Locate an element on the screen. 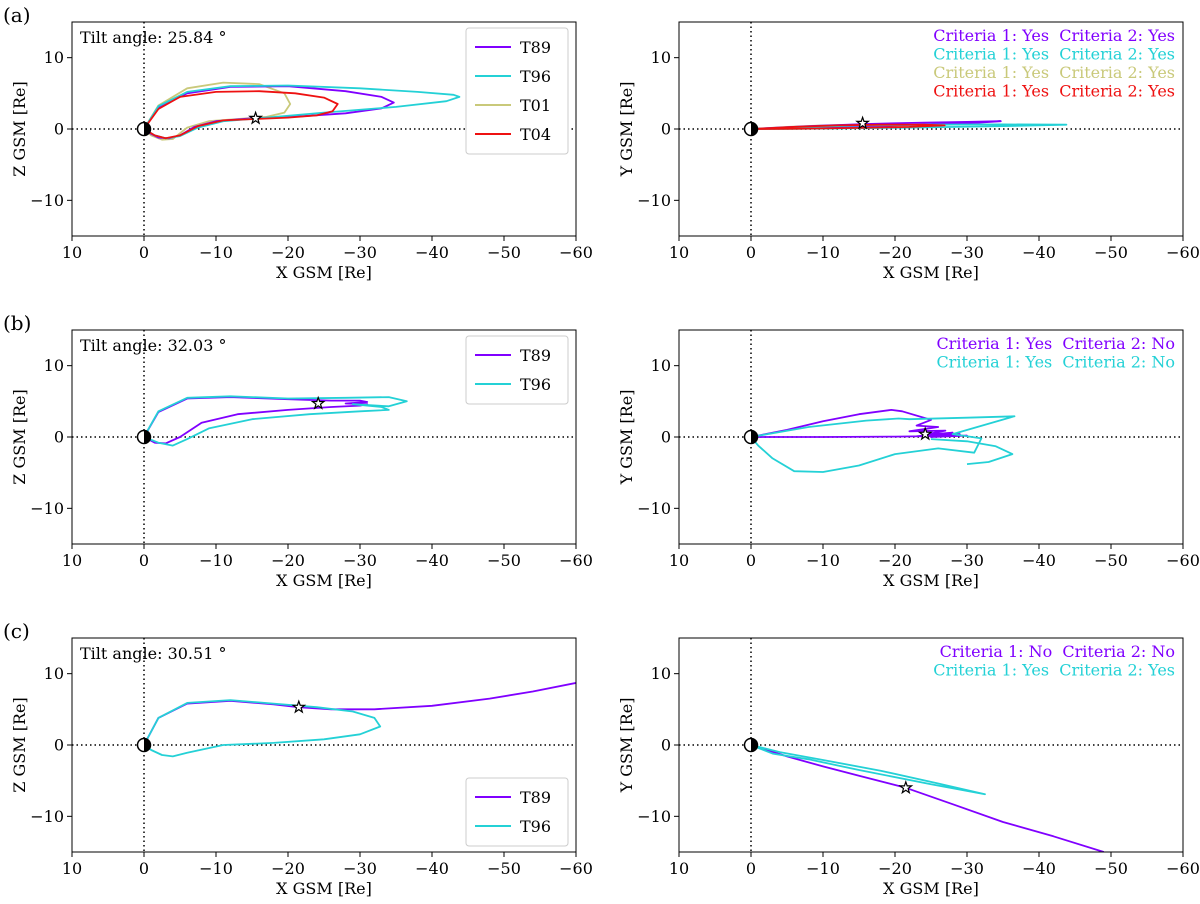  criteria-text-t01: Criteria 1: Yes Criteria 2: Yes is located at coordinates (1054, 72).